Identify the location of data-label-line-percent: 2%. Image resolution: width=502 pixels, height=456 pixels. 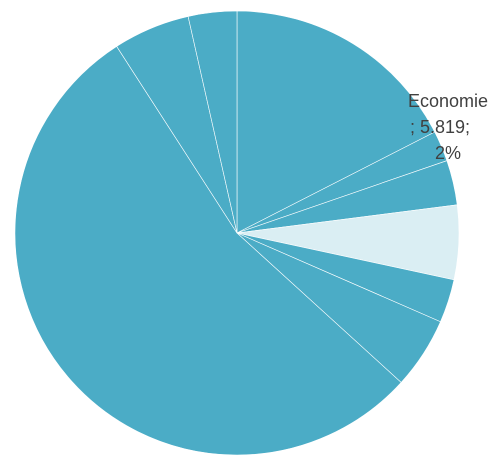
(448, 153).